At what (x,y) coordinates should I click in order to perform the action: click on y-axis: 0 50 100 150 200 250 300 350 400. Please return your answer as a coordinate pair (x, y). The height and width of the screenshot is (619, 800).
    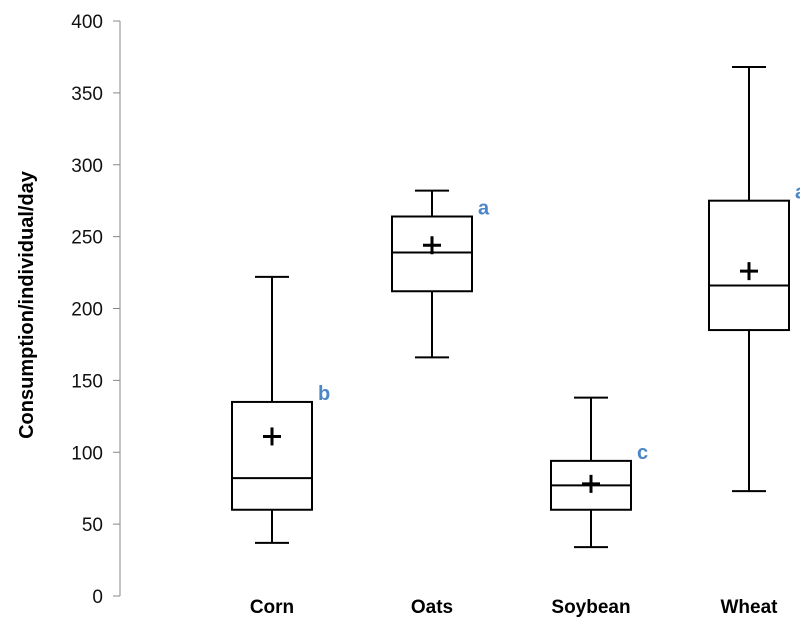
    Looking at the image, I should click on (96, 310).